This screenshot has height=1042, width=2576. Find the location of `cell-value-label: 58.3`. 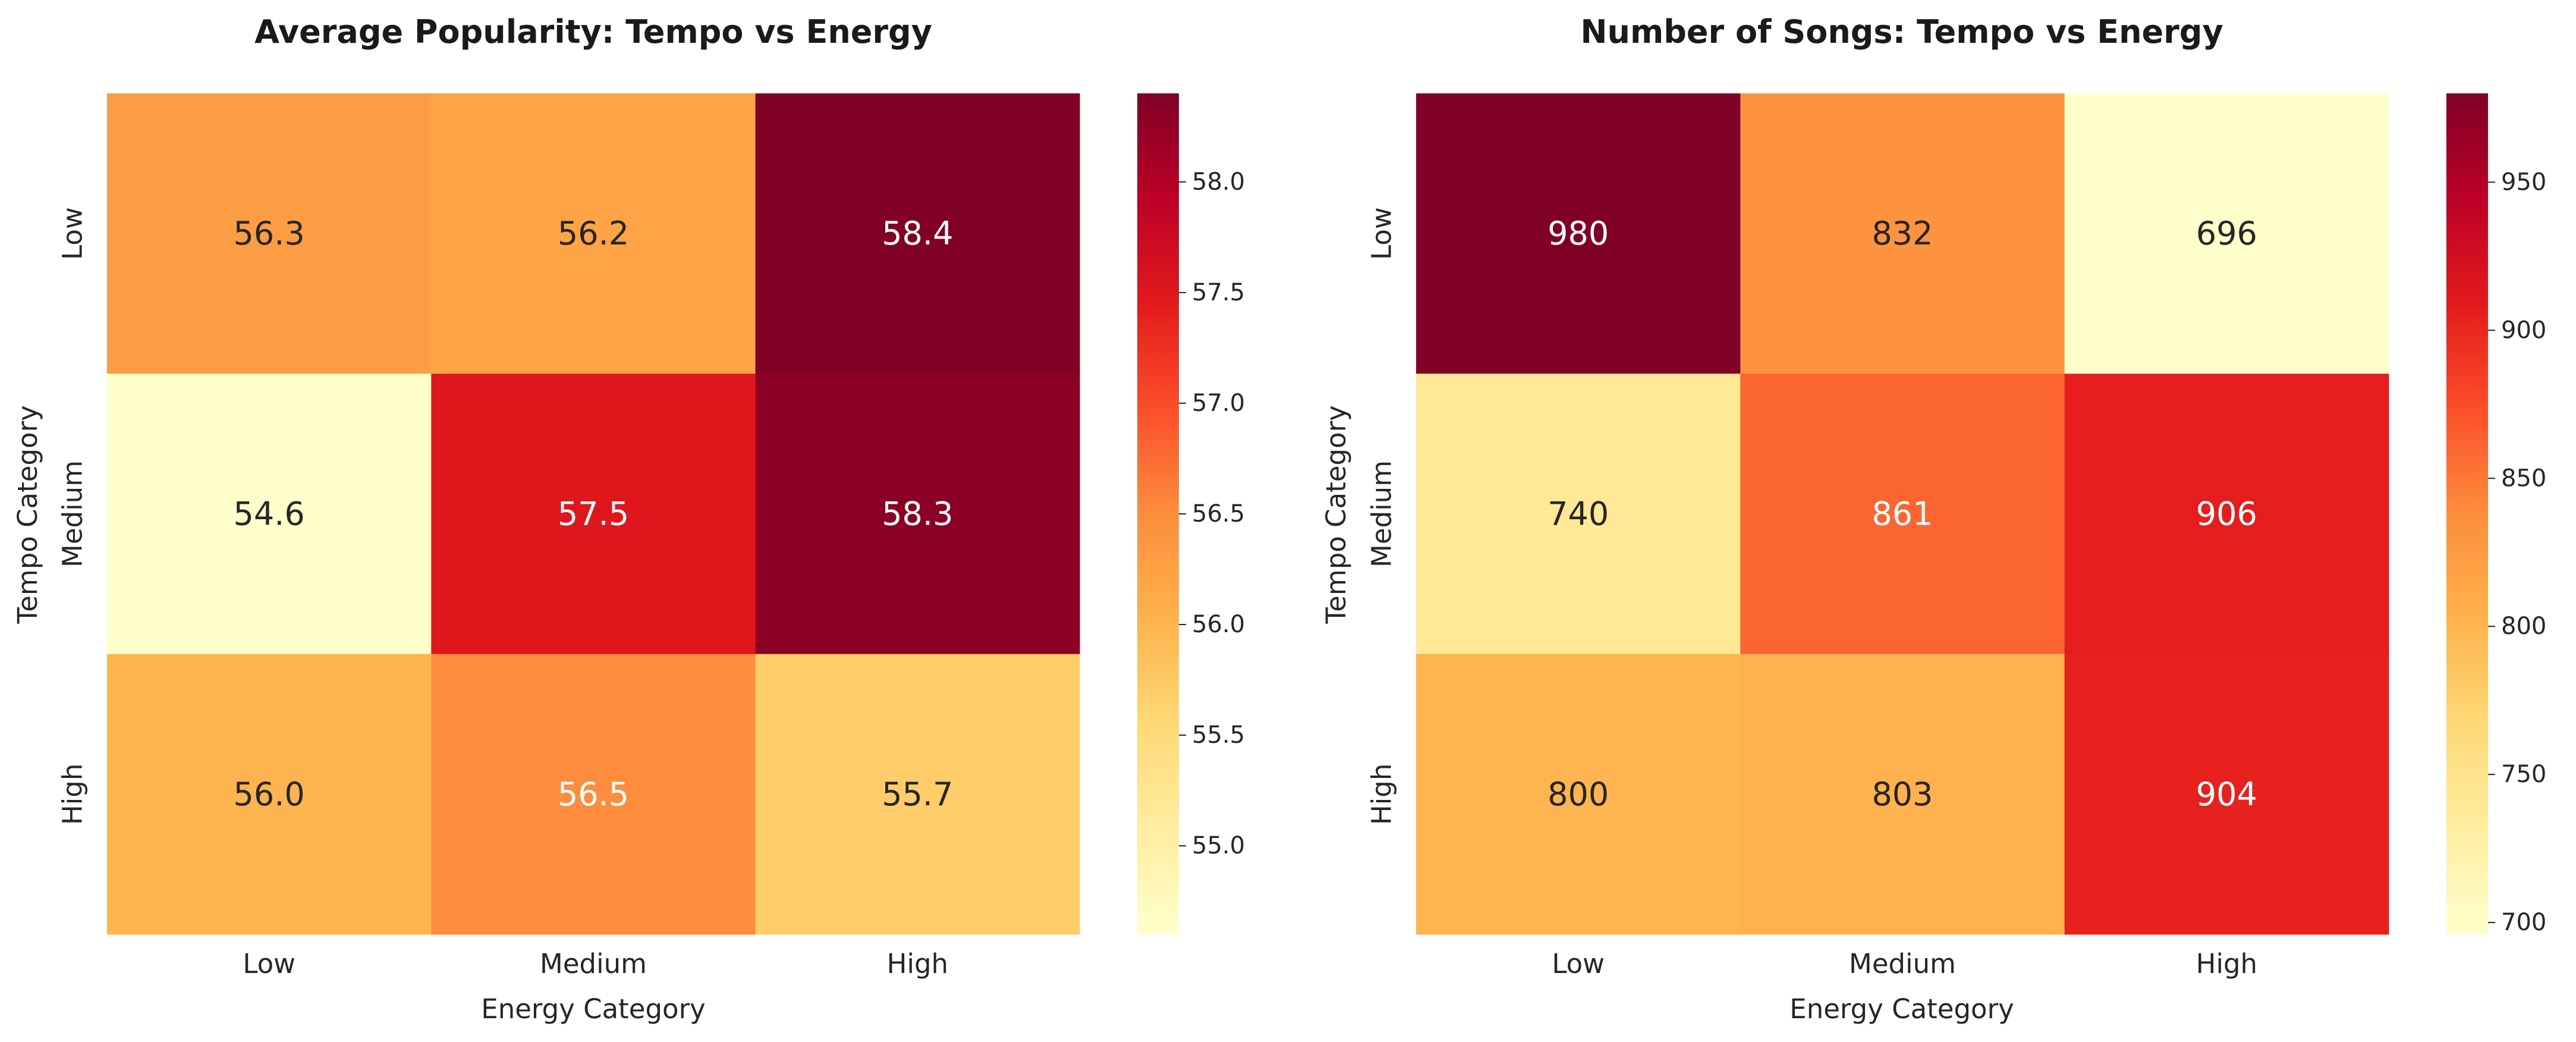

cell-value-label: 58.3 is located at coordinates (917, 514).